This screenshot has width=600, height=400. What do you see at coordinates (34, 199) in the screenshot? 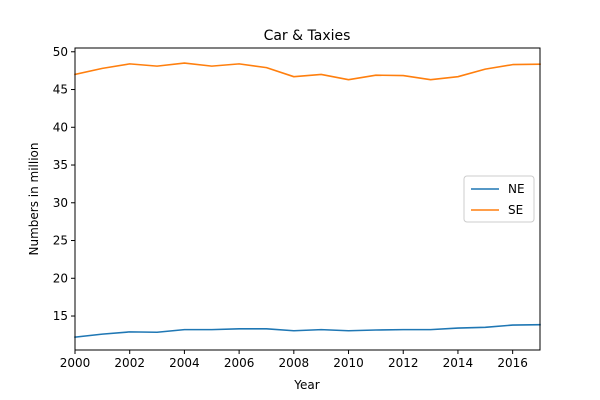
I see `y-axis-label: Numbers in million` at bounding box center [34, 199].